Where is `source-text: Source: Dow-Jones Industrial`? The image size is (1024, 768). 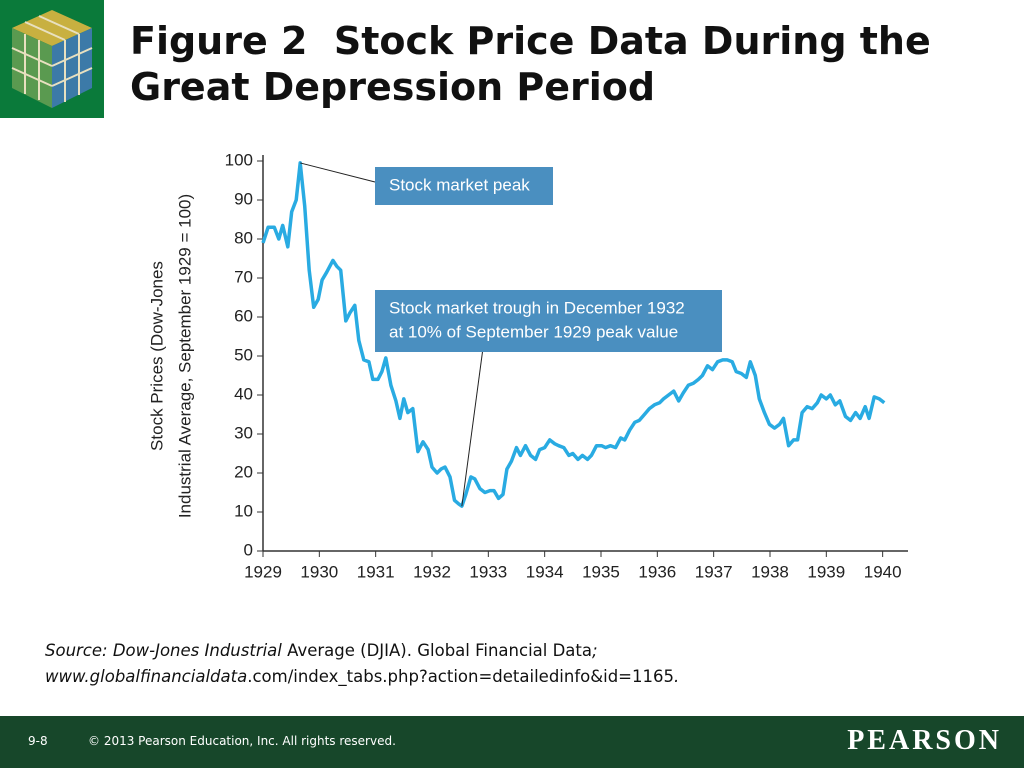
source-text: Source: Dow-Jones Industrial is located at coordinates (163, 650).